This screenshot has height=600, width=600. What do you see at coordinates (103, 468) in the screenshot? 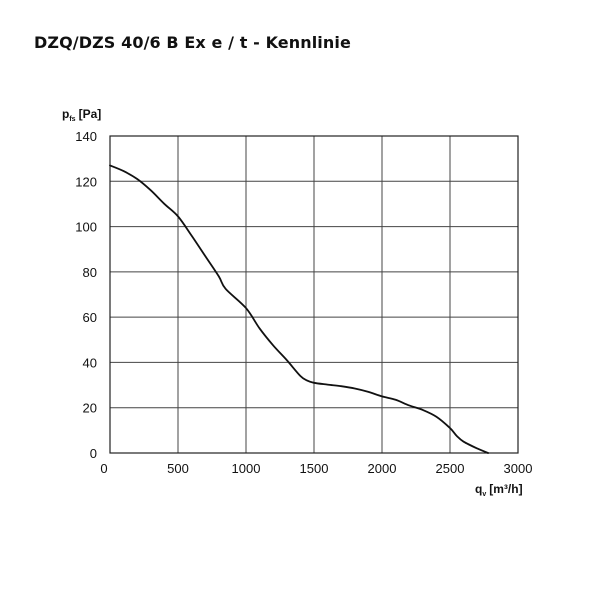
I see `x-tick-label: 0` at bounding box center [103, 468].